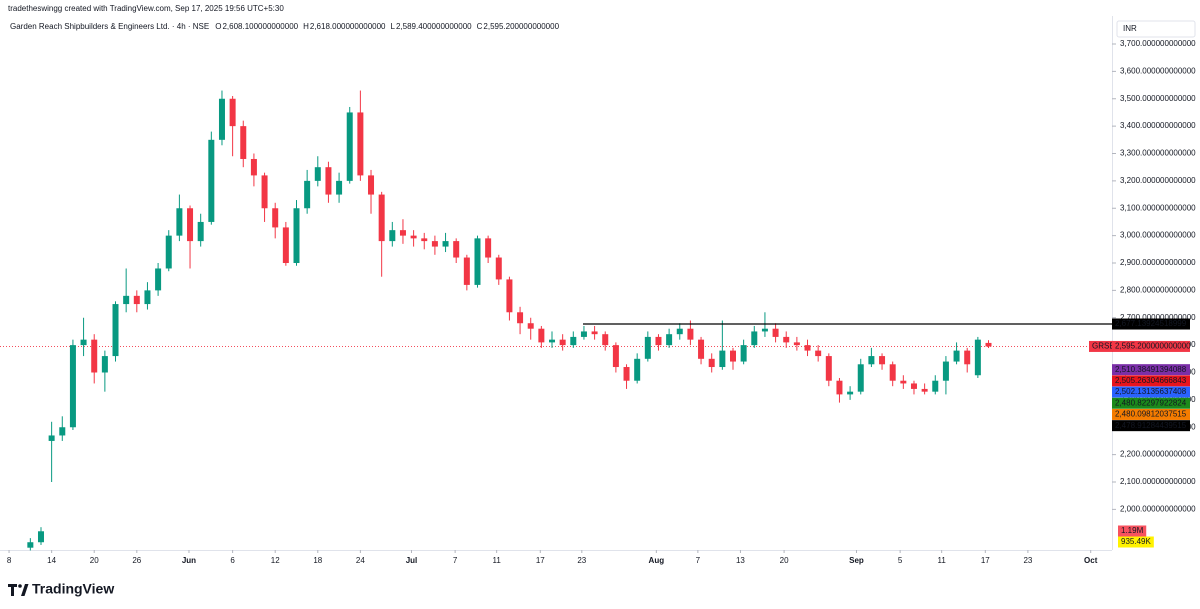 This screenshot has height=609, width=1200. I want to click on y-tick-label: 2,000.000000000000, so click(1158, 508).